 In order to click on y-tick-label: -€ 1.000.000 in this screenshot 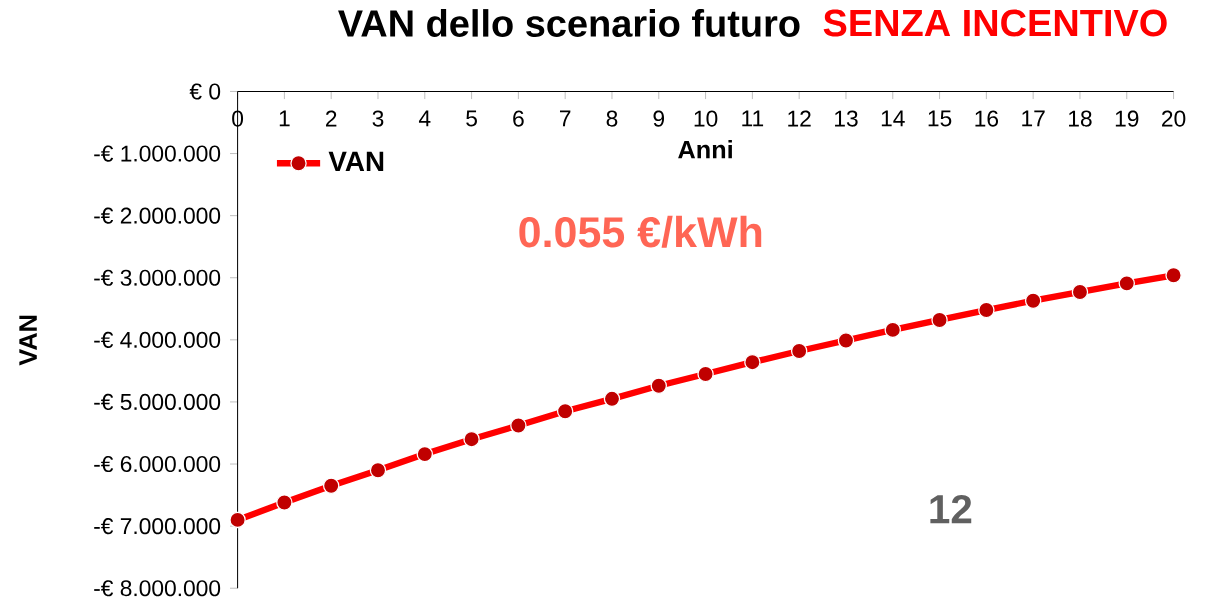, I will do `click(157, 153)`.